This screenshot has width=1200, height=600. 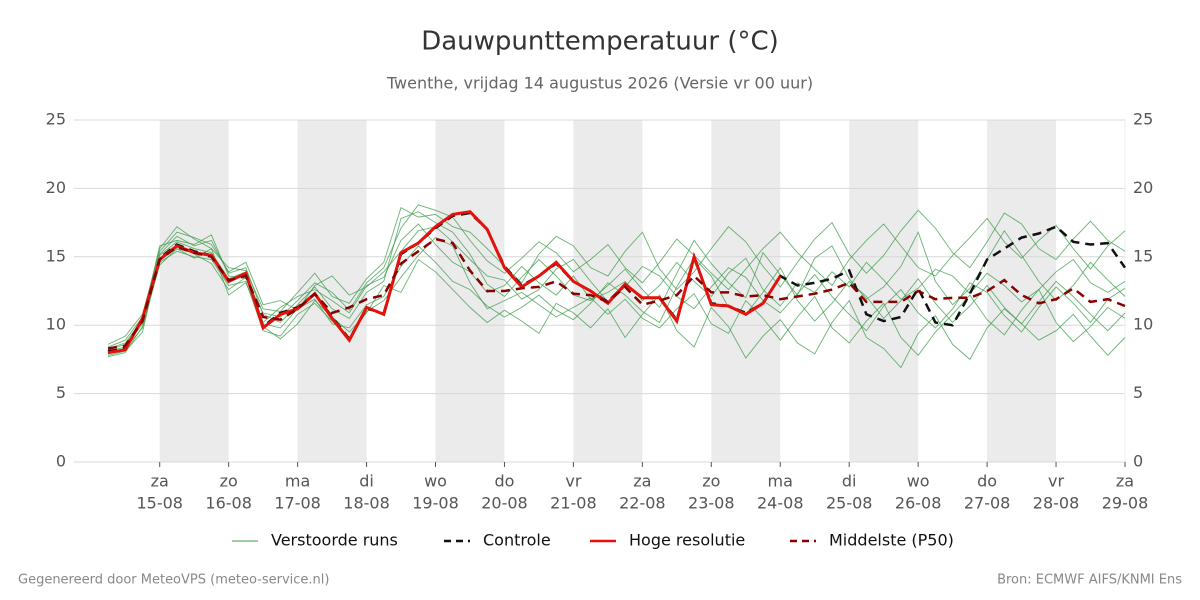 What do you see at coordinates (56, 324) in the screenshot?
I see `y-tick-label: 10` at bounding box center [56, 324].